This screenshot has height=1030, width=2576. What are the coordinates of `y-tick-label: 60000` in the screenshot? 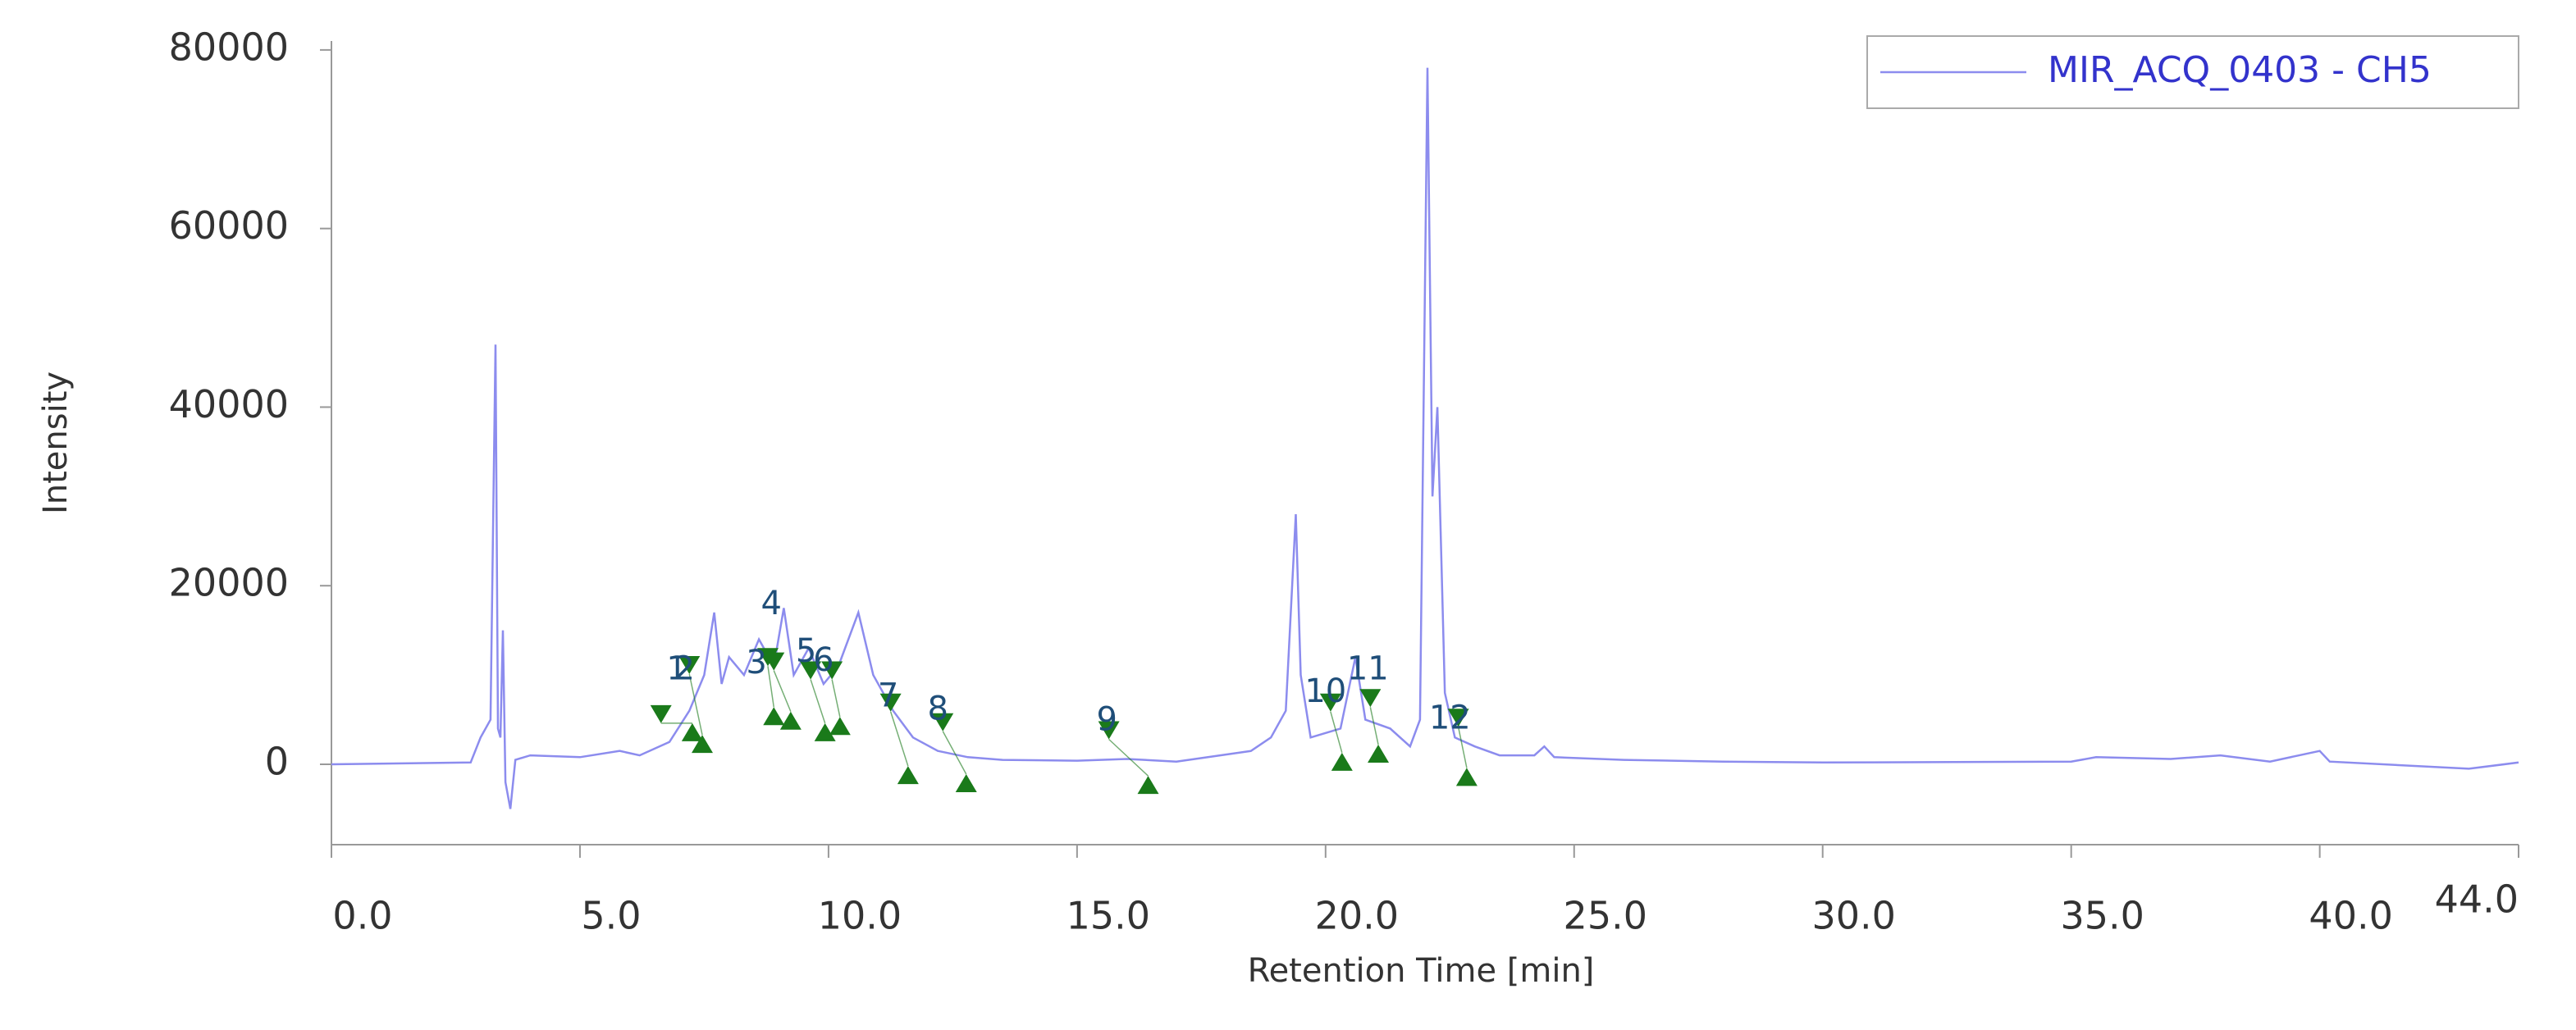 It's located at (229, 225).